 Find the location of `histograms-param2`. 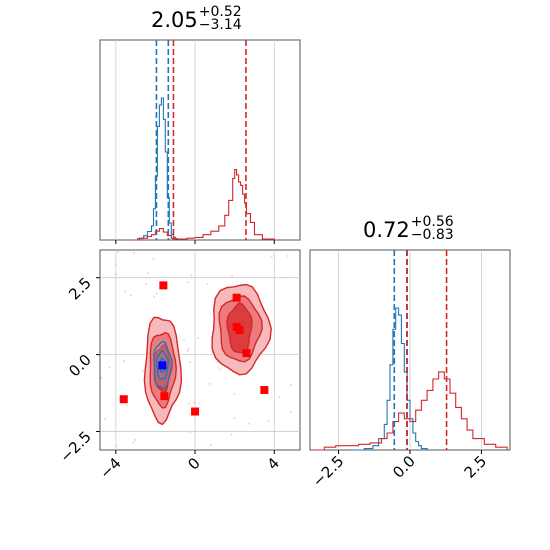

histograms-param2 is located at coordinates (410, 379).